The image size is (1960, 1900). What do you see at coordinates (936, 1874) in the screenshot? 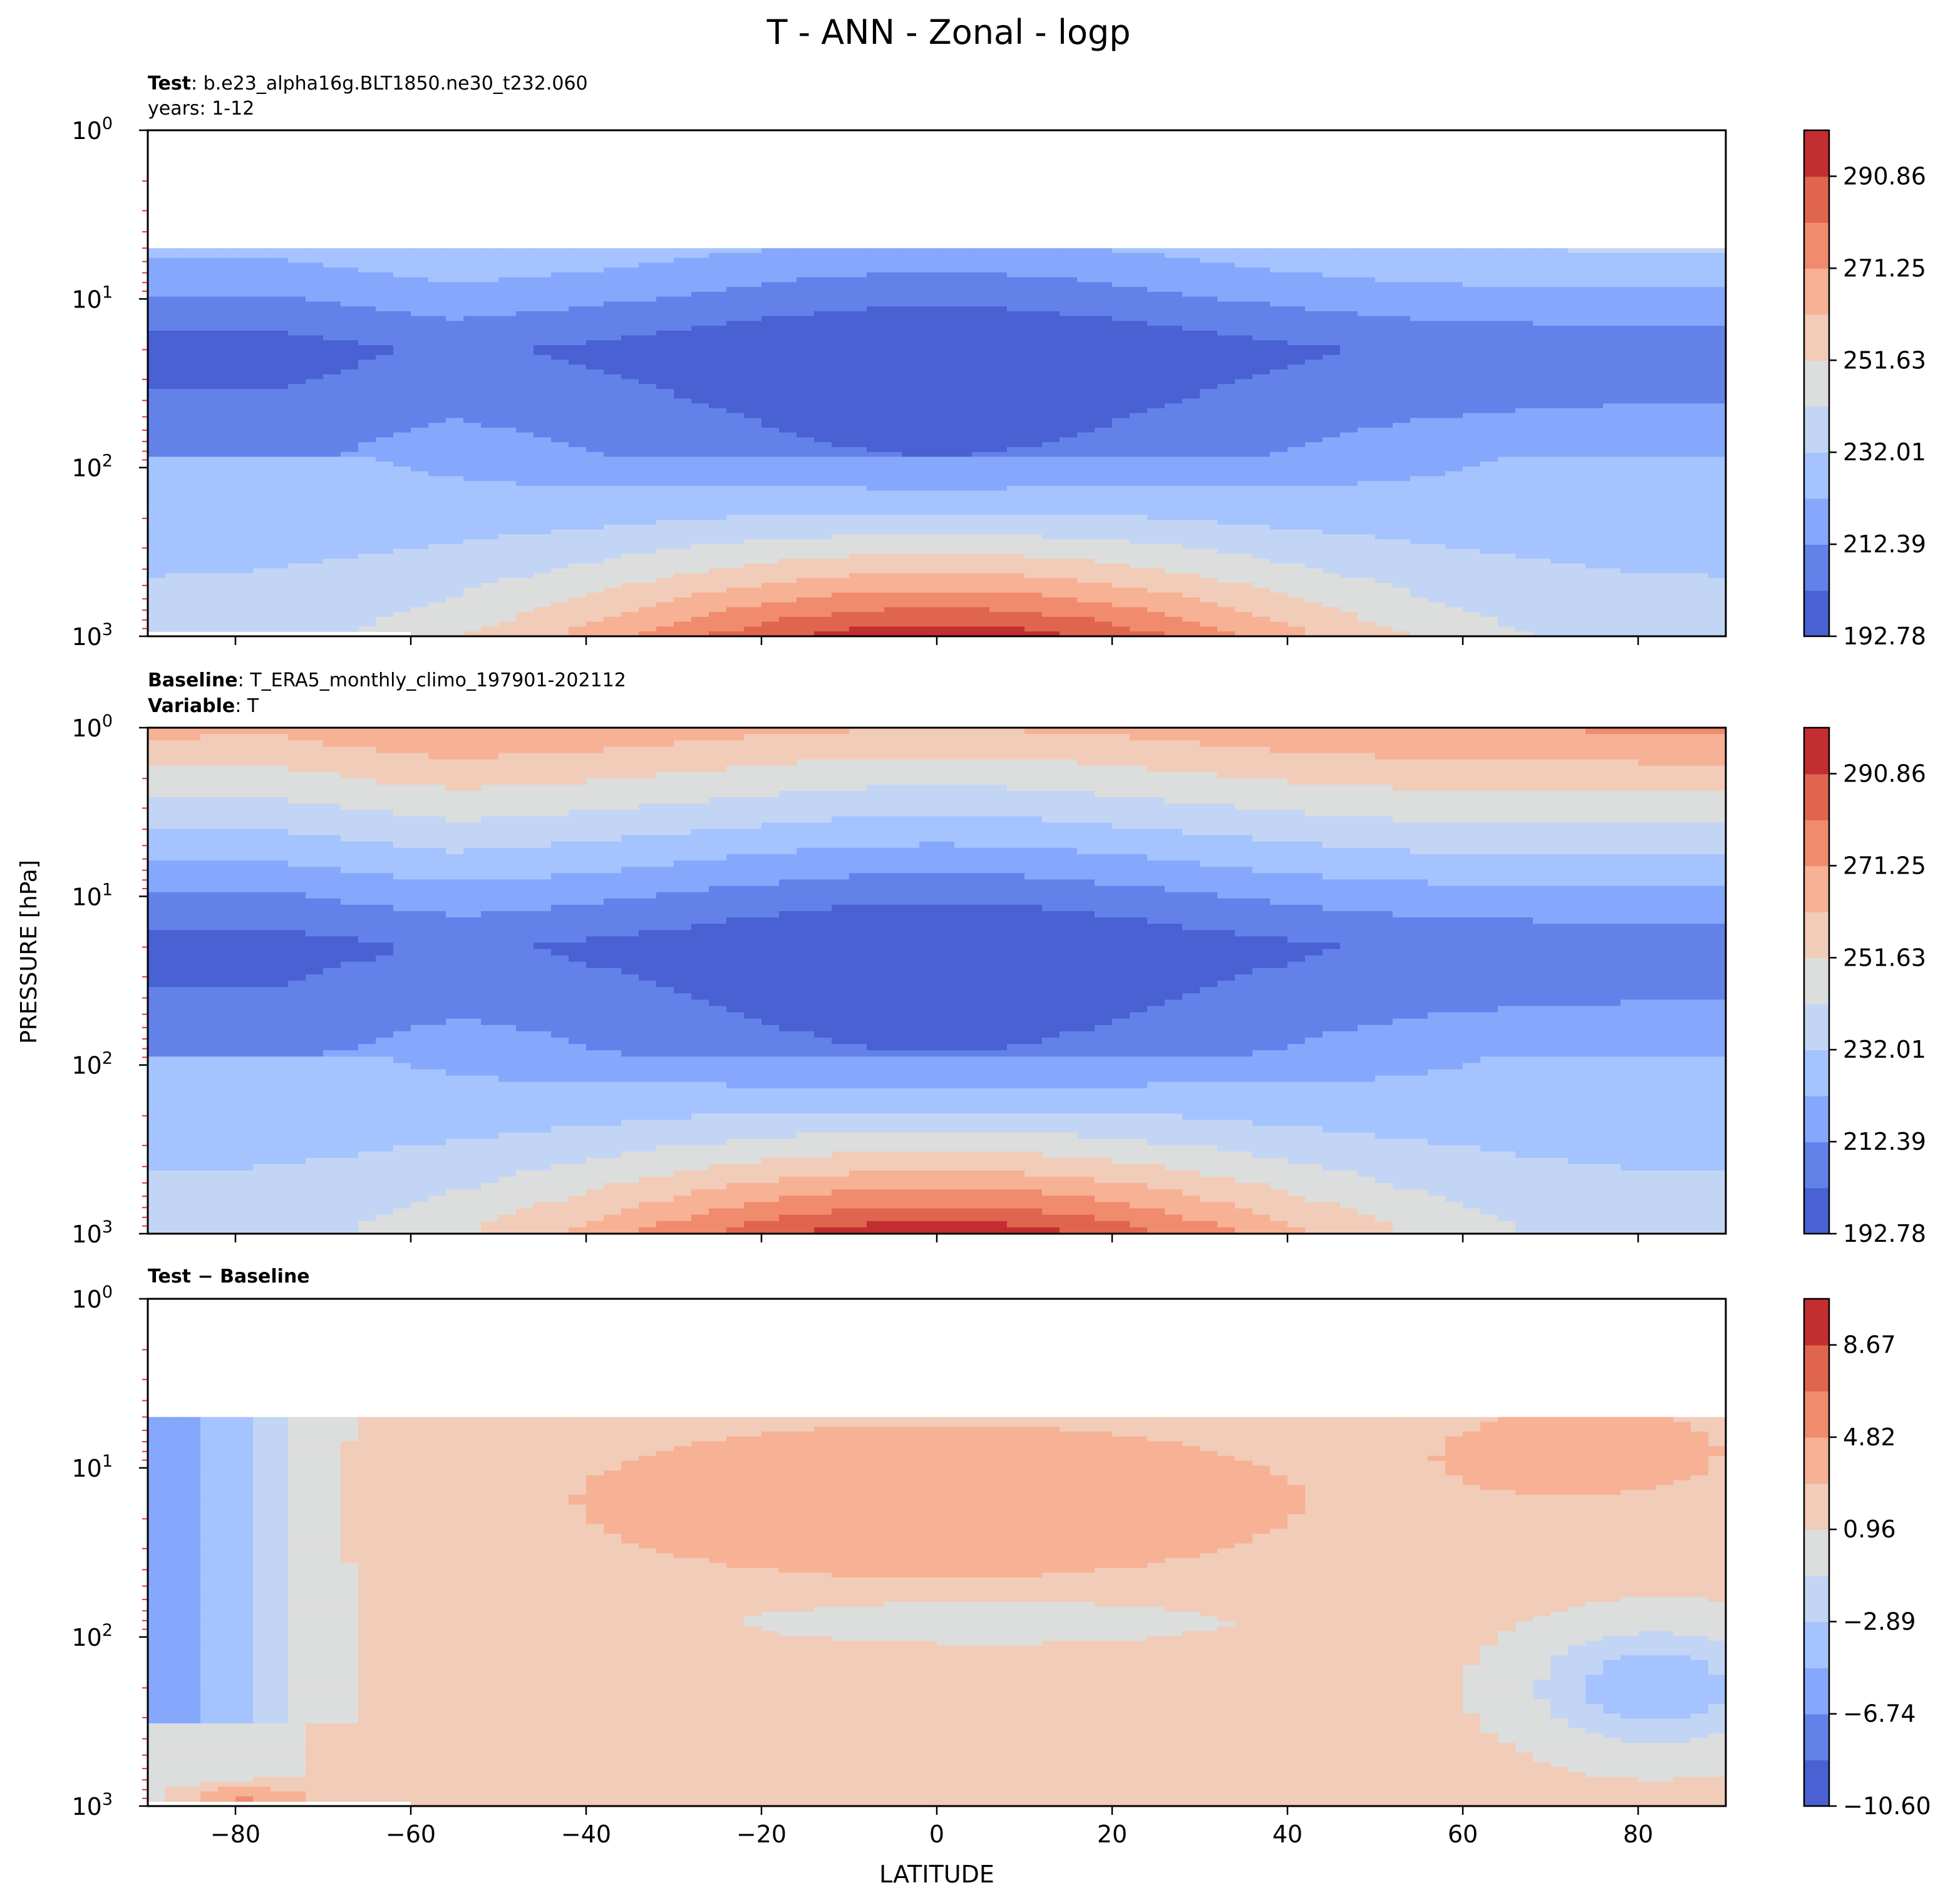
I see `x-axis-label: LATITUDE` at bounding box center [936, 1874].